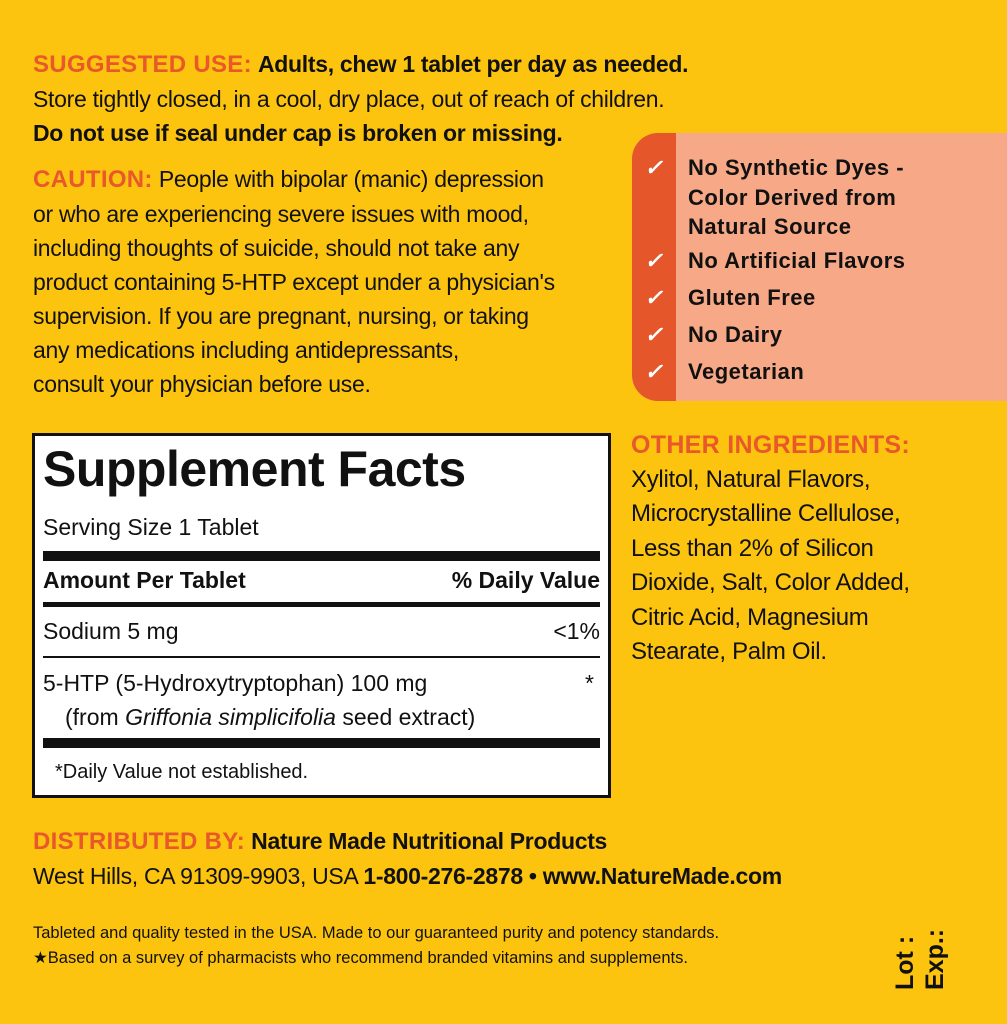 The width and height of the screenshot is (1007, 1024). What do you see at coordinates (443, 876) in the screenshot?
I see `phone: 1-800-276-2878` at bounding box center [443, 876].